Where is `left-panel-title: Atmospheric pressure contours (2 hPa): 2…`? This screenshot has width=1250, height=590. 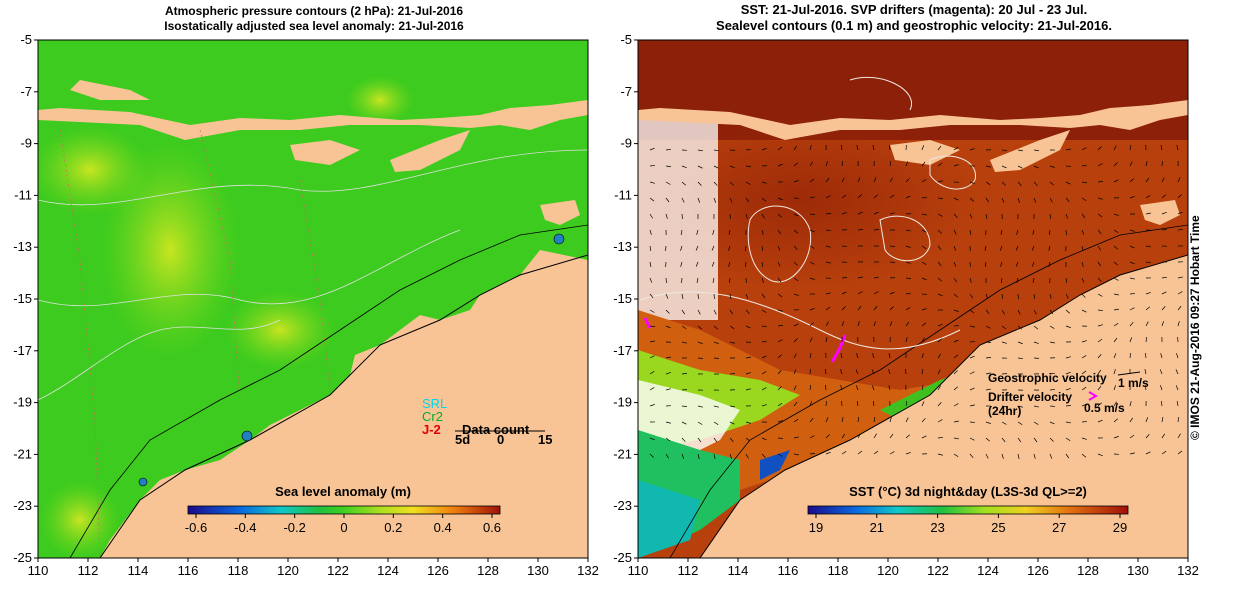 left-panel-title: Atmospheric pressure contours (2 hPa): 2… is located at coordinates (314, 19).